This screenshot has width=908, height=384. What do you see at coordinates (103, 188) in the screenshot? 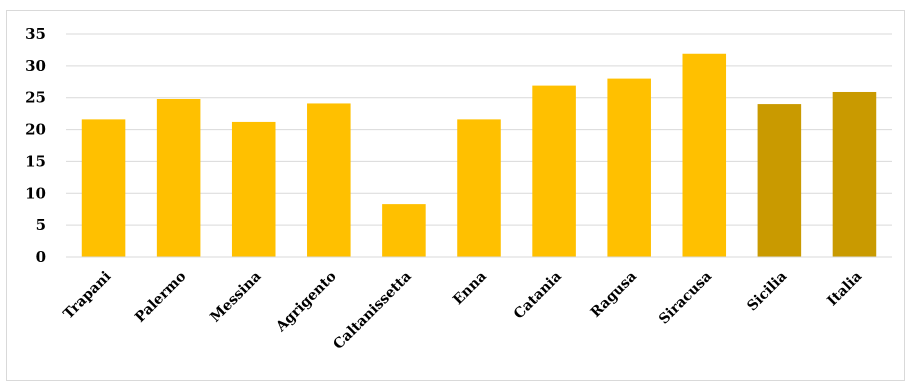
I see `bar-trapani` at bounding box center [103, 188].